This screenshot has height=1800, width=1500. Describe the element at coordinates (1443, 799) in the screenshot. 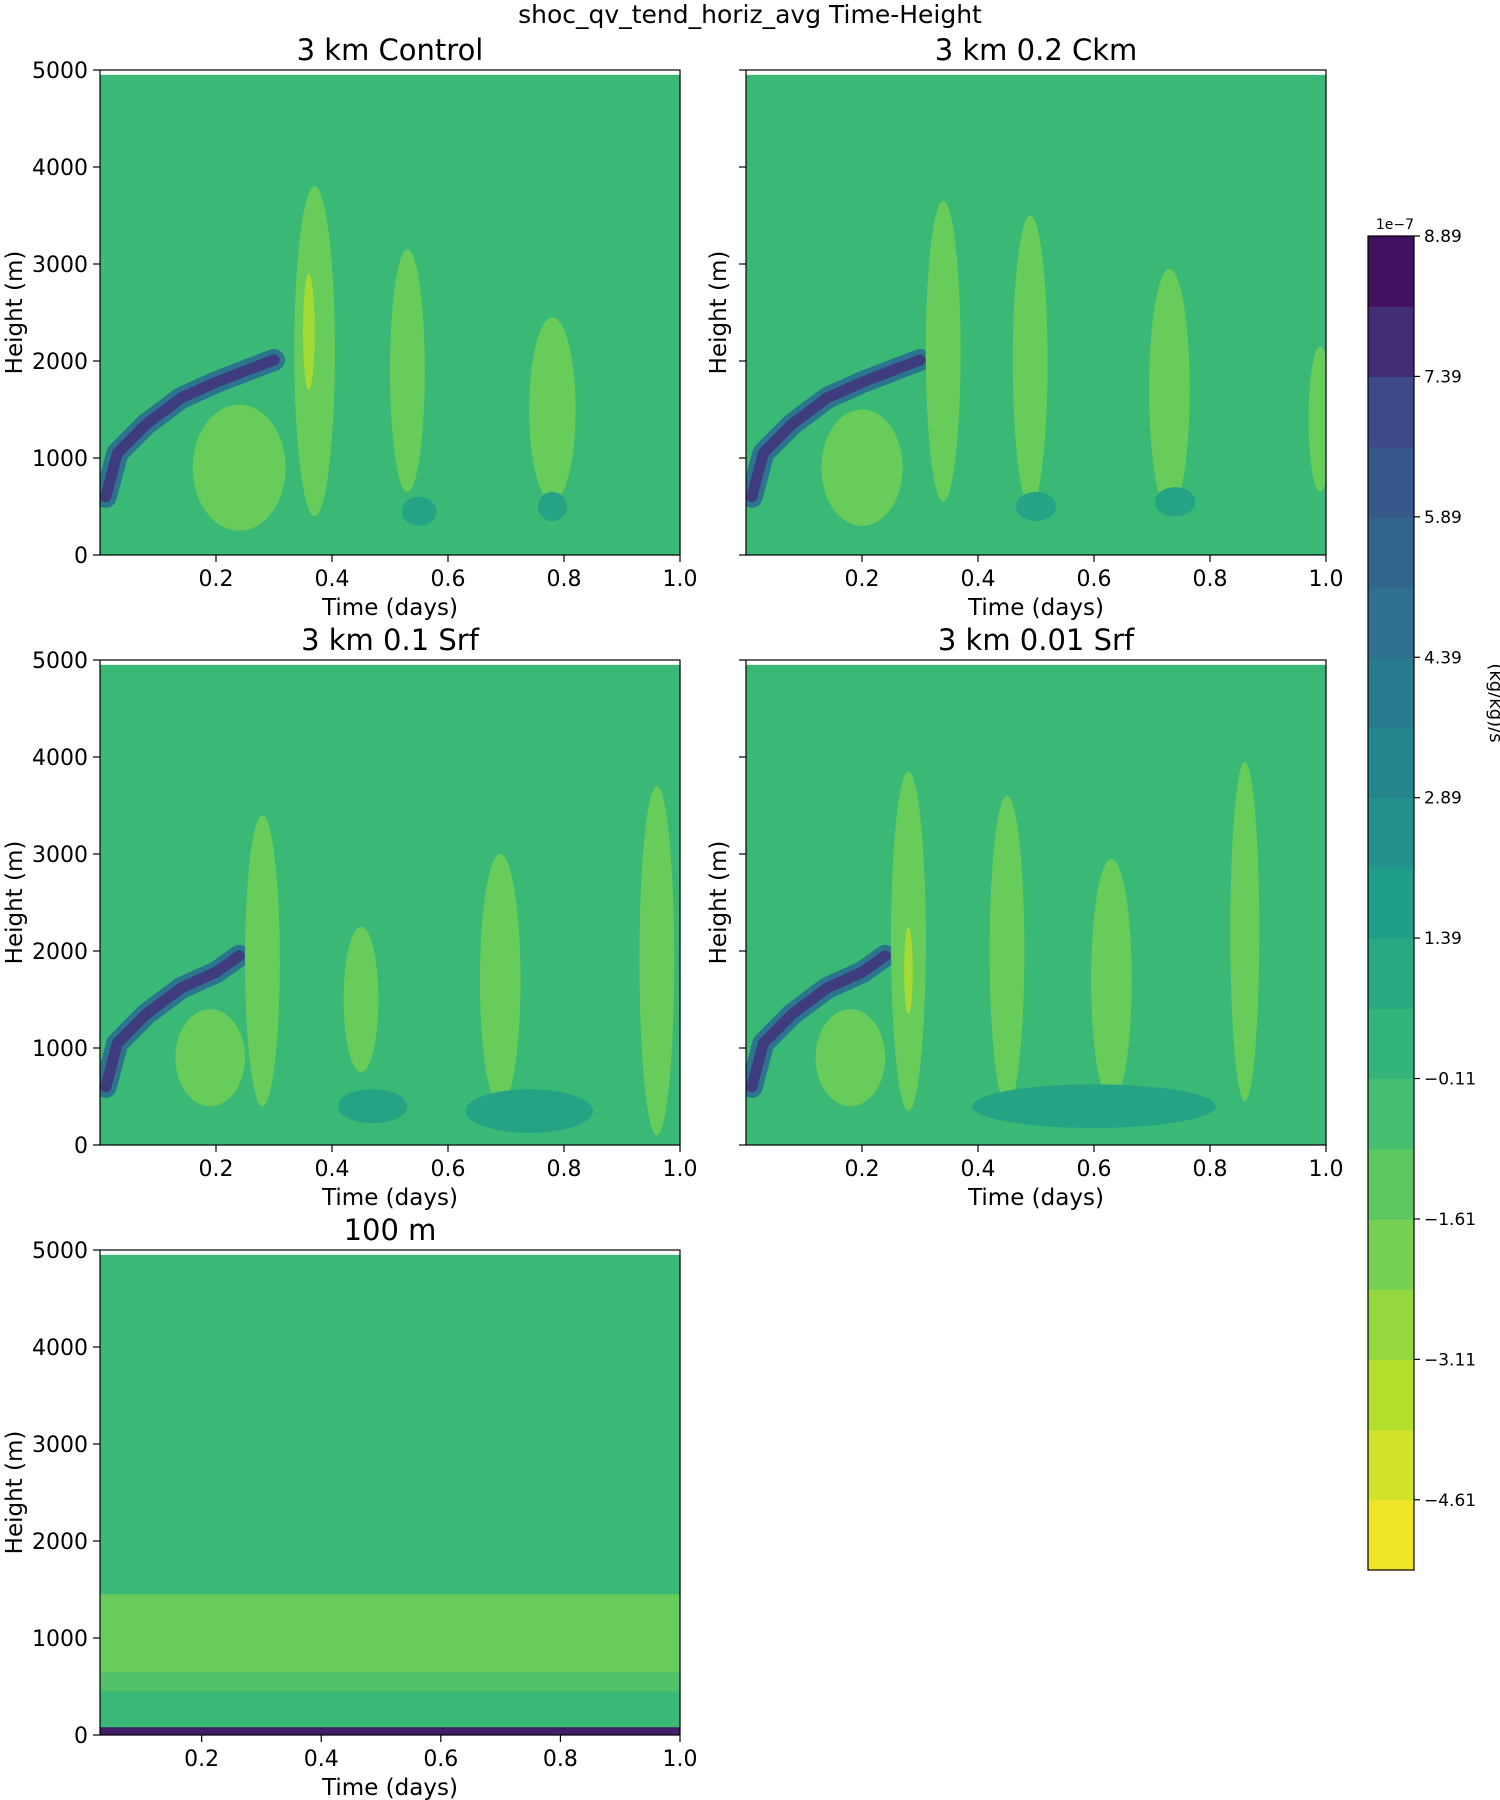

I see `colorbar-tick-label: 2.89` at that location.